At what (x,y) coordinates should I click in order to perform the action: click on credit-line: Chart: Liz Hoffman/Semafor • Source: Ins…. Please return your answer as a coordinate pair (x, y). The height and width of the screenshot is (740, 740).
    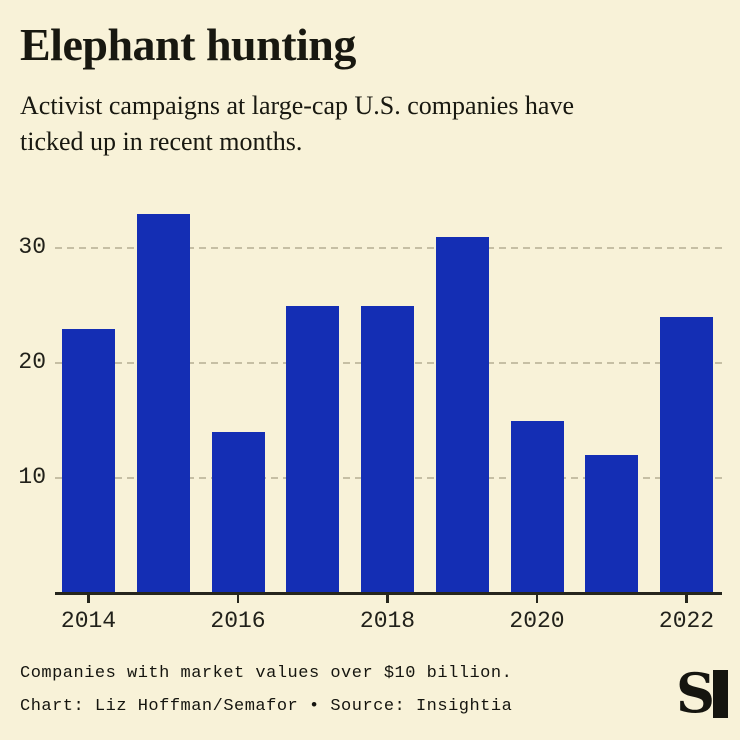
    Looking at the image, I should click on (266, 706).